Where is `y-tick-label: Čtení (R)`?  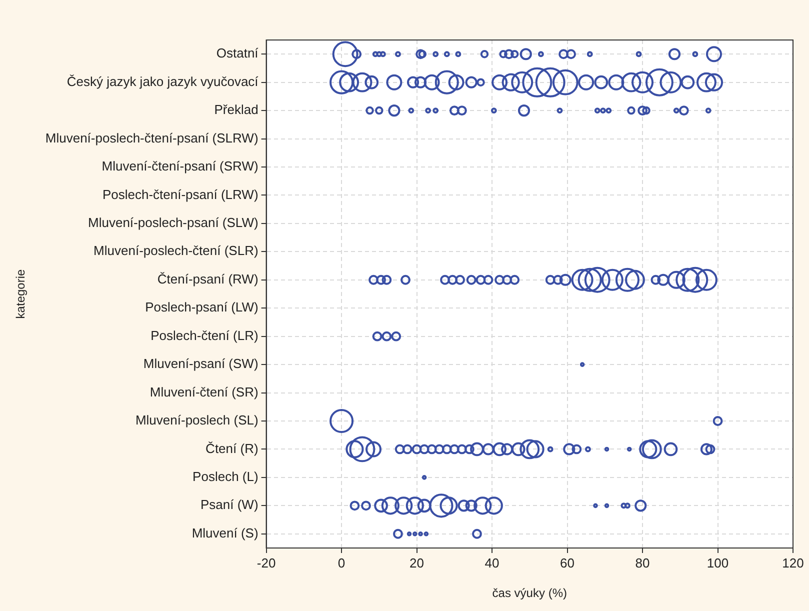
y-tick-label: Čtení (R) is located at coordinates (232, 448).